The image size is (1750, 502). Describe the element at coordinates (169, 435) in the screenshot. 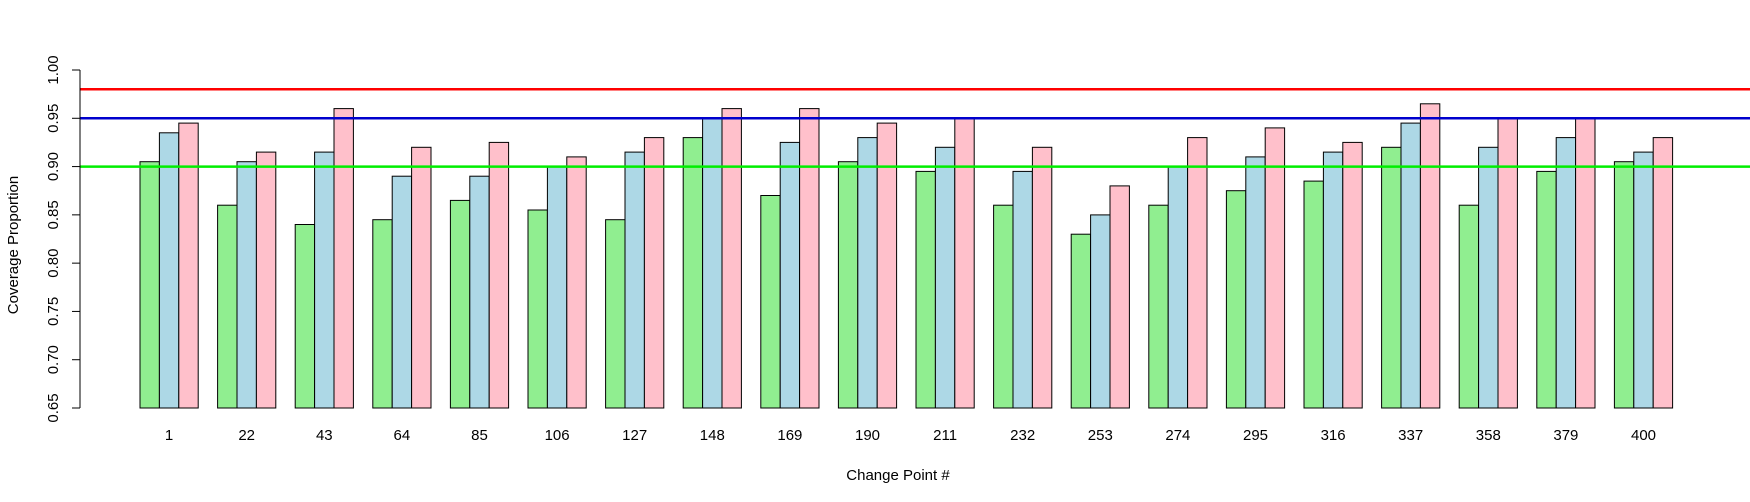

I see `x-tick-label: 1` at that location.